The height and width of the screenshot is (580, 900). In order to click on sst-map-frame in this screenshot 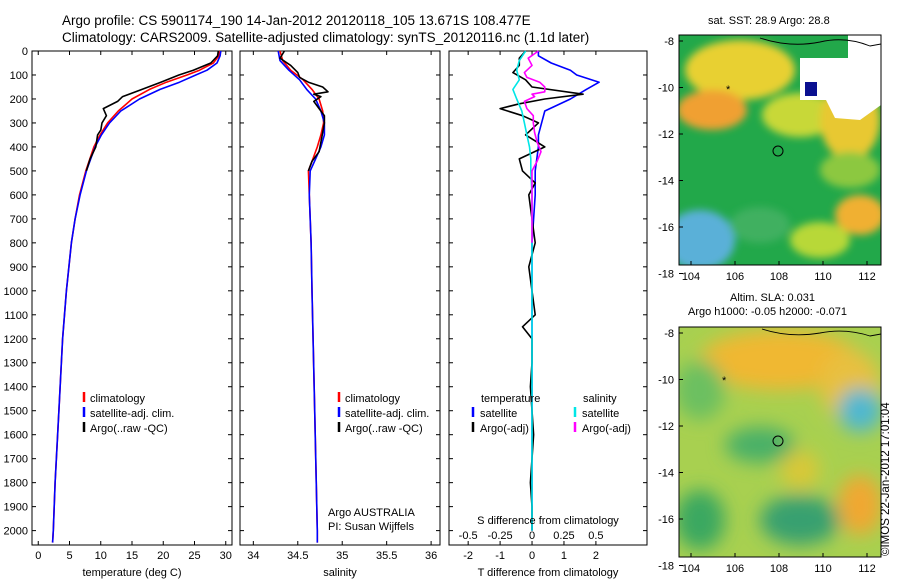, I will do `click(780, 150)`.